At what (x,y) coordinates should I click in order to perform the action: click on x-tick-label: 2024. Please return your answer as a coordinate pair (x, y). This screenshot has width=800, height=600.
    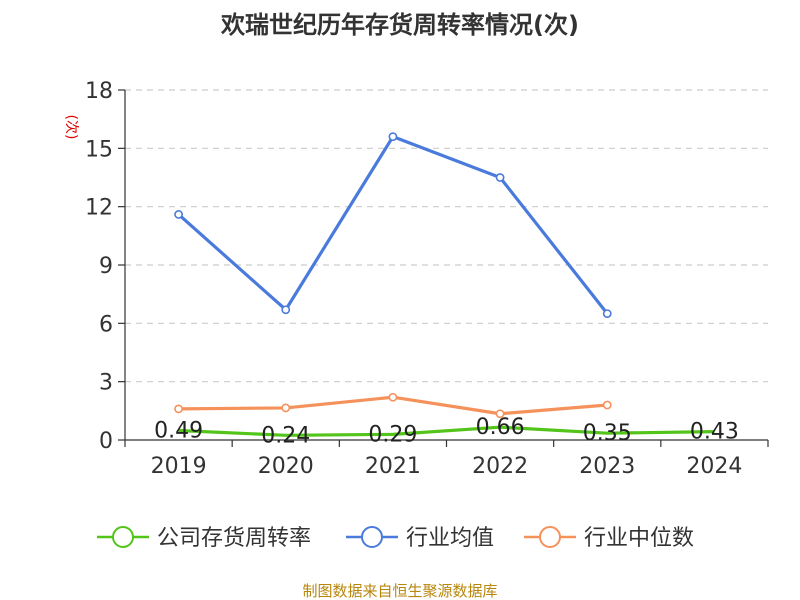
    Looking at the image, I should click on (714, 466).